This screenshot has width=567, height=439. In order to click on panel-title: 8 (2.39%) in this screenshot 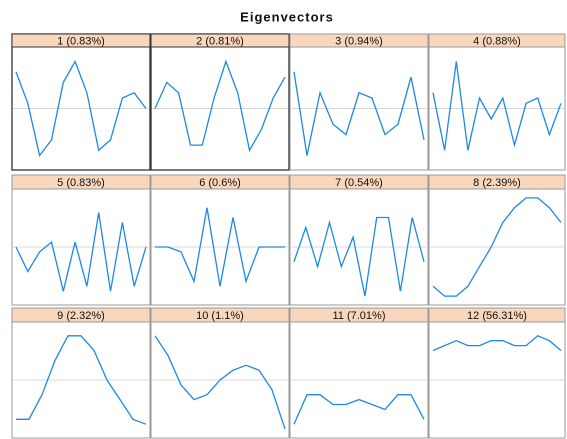, I will do `click(497, 183)`.